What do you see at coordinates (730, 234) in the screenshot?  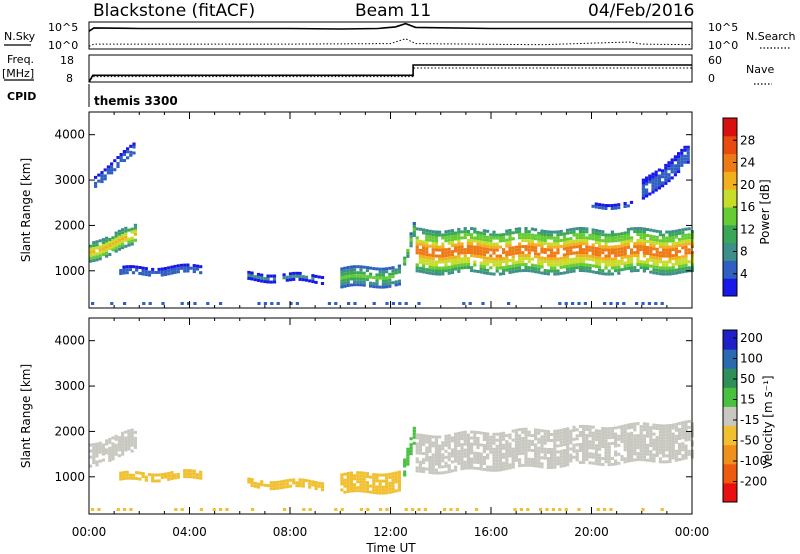 I see `colorbar-swatch` at bounding box center [730, 234].